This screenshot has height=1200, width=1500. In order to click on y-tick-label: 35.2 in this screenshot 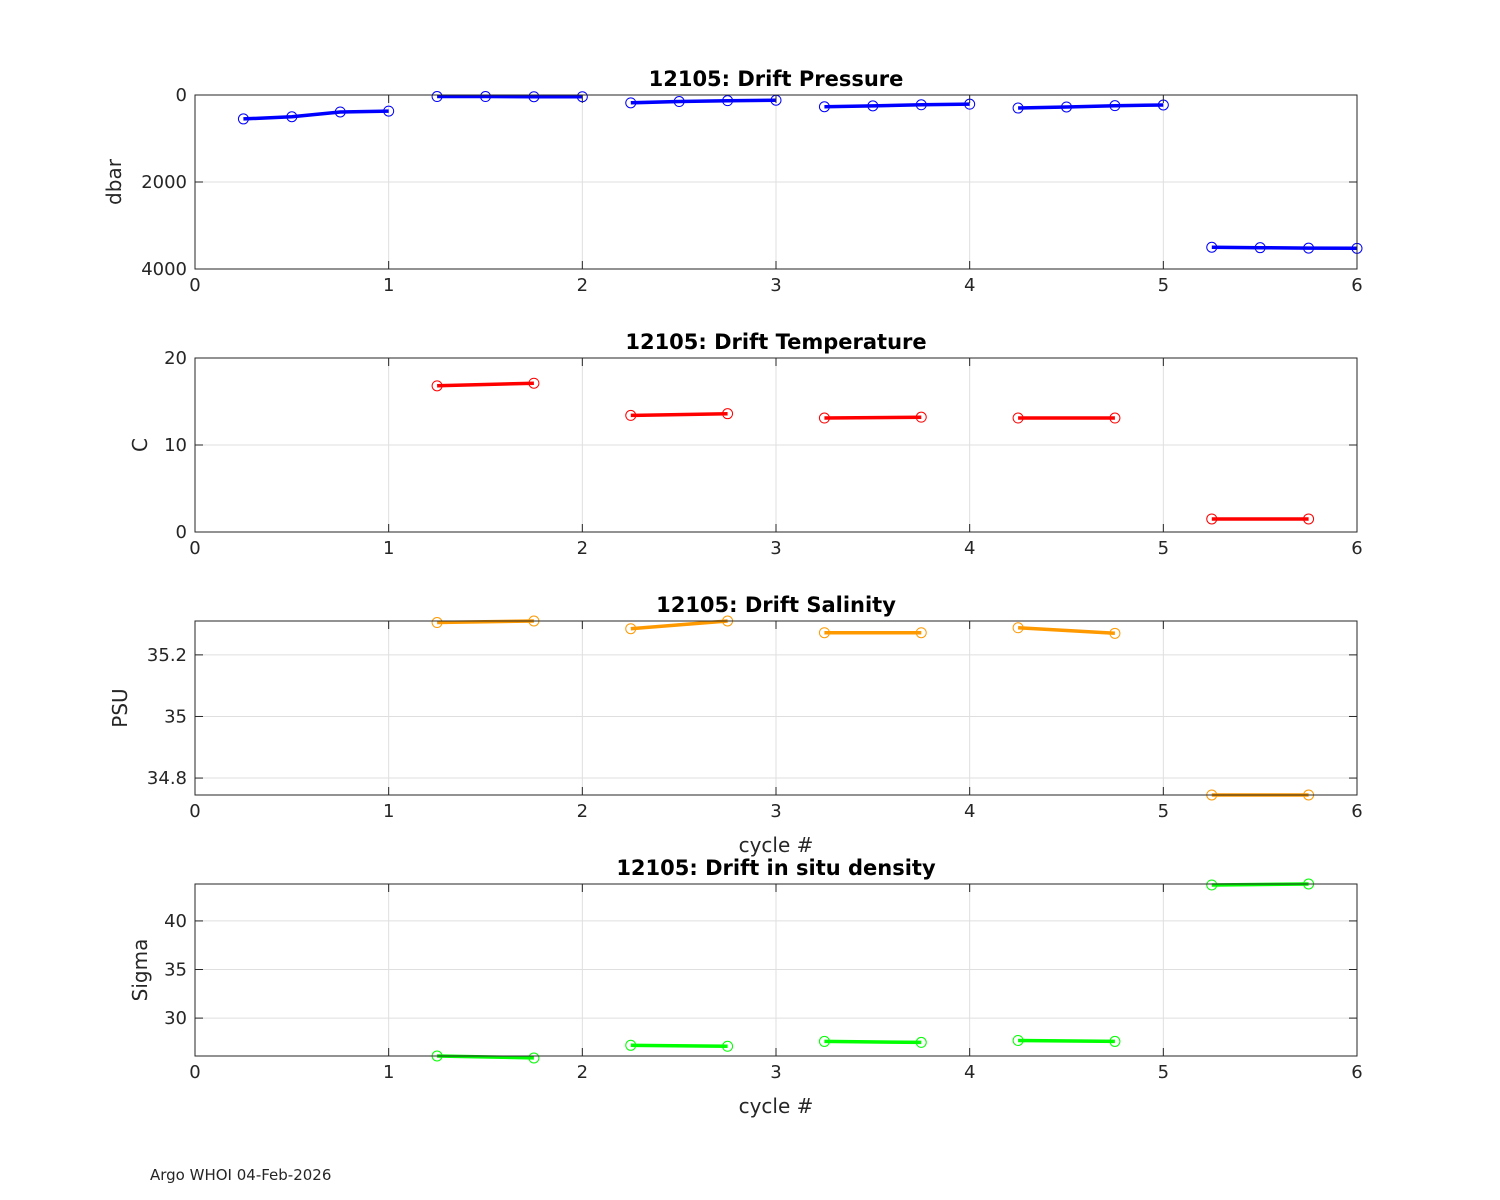, I will do `click(167, 655)`.